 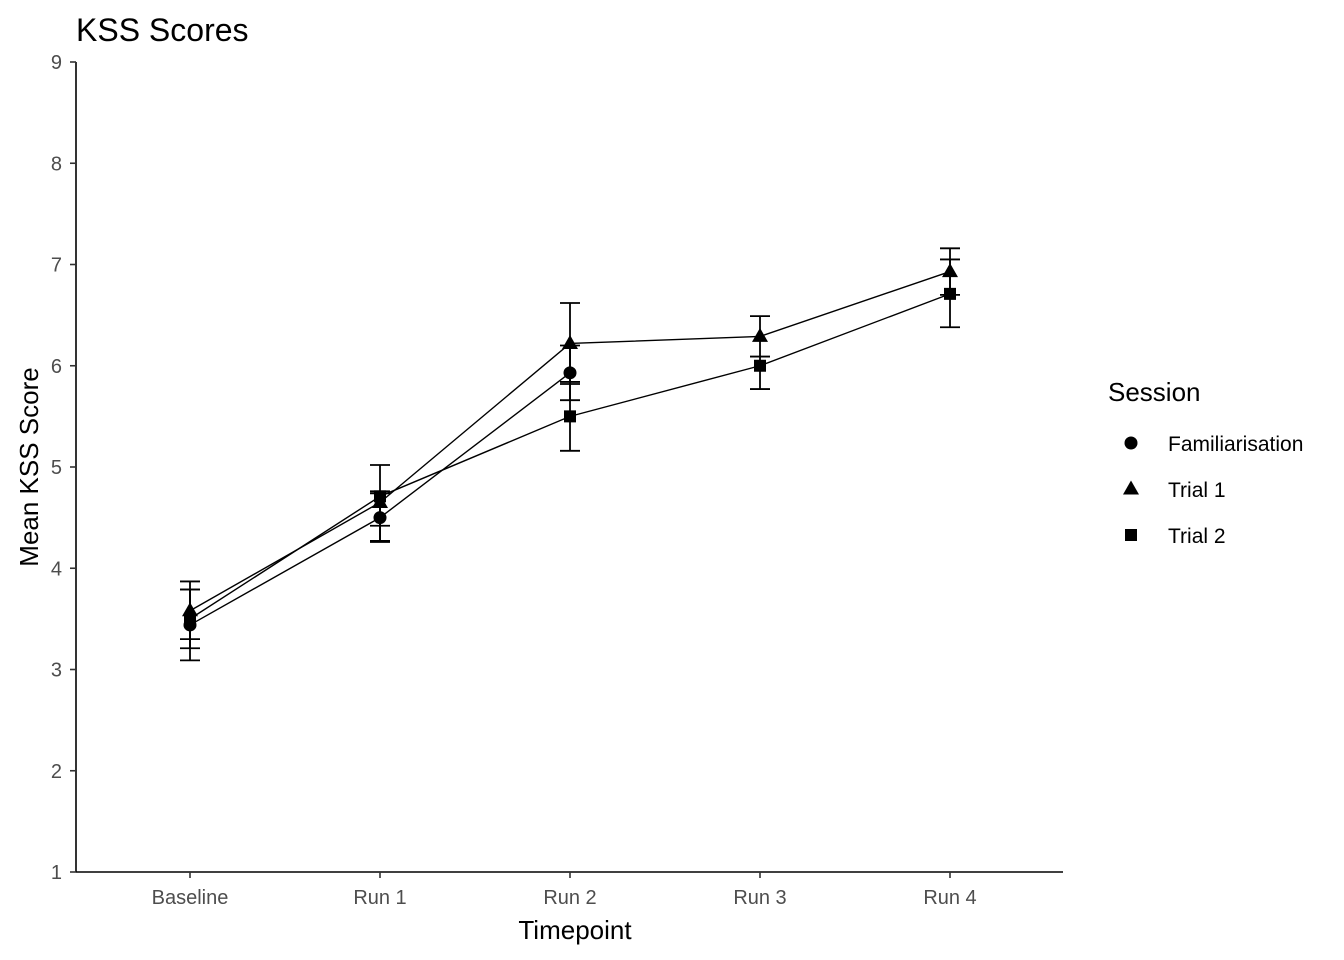 I want to click on legend-label-trial-2: Trial 2, so click(x=1197, y=536).